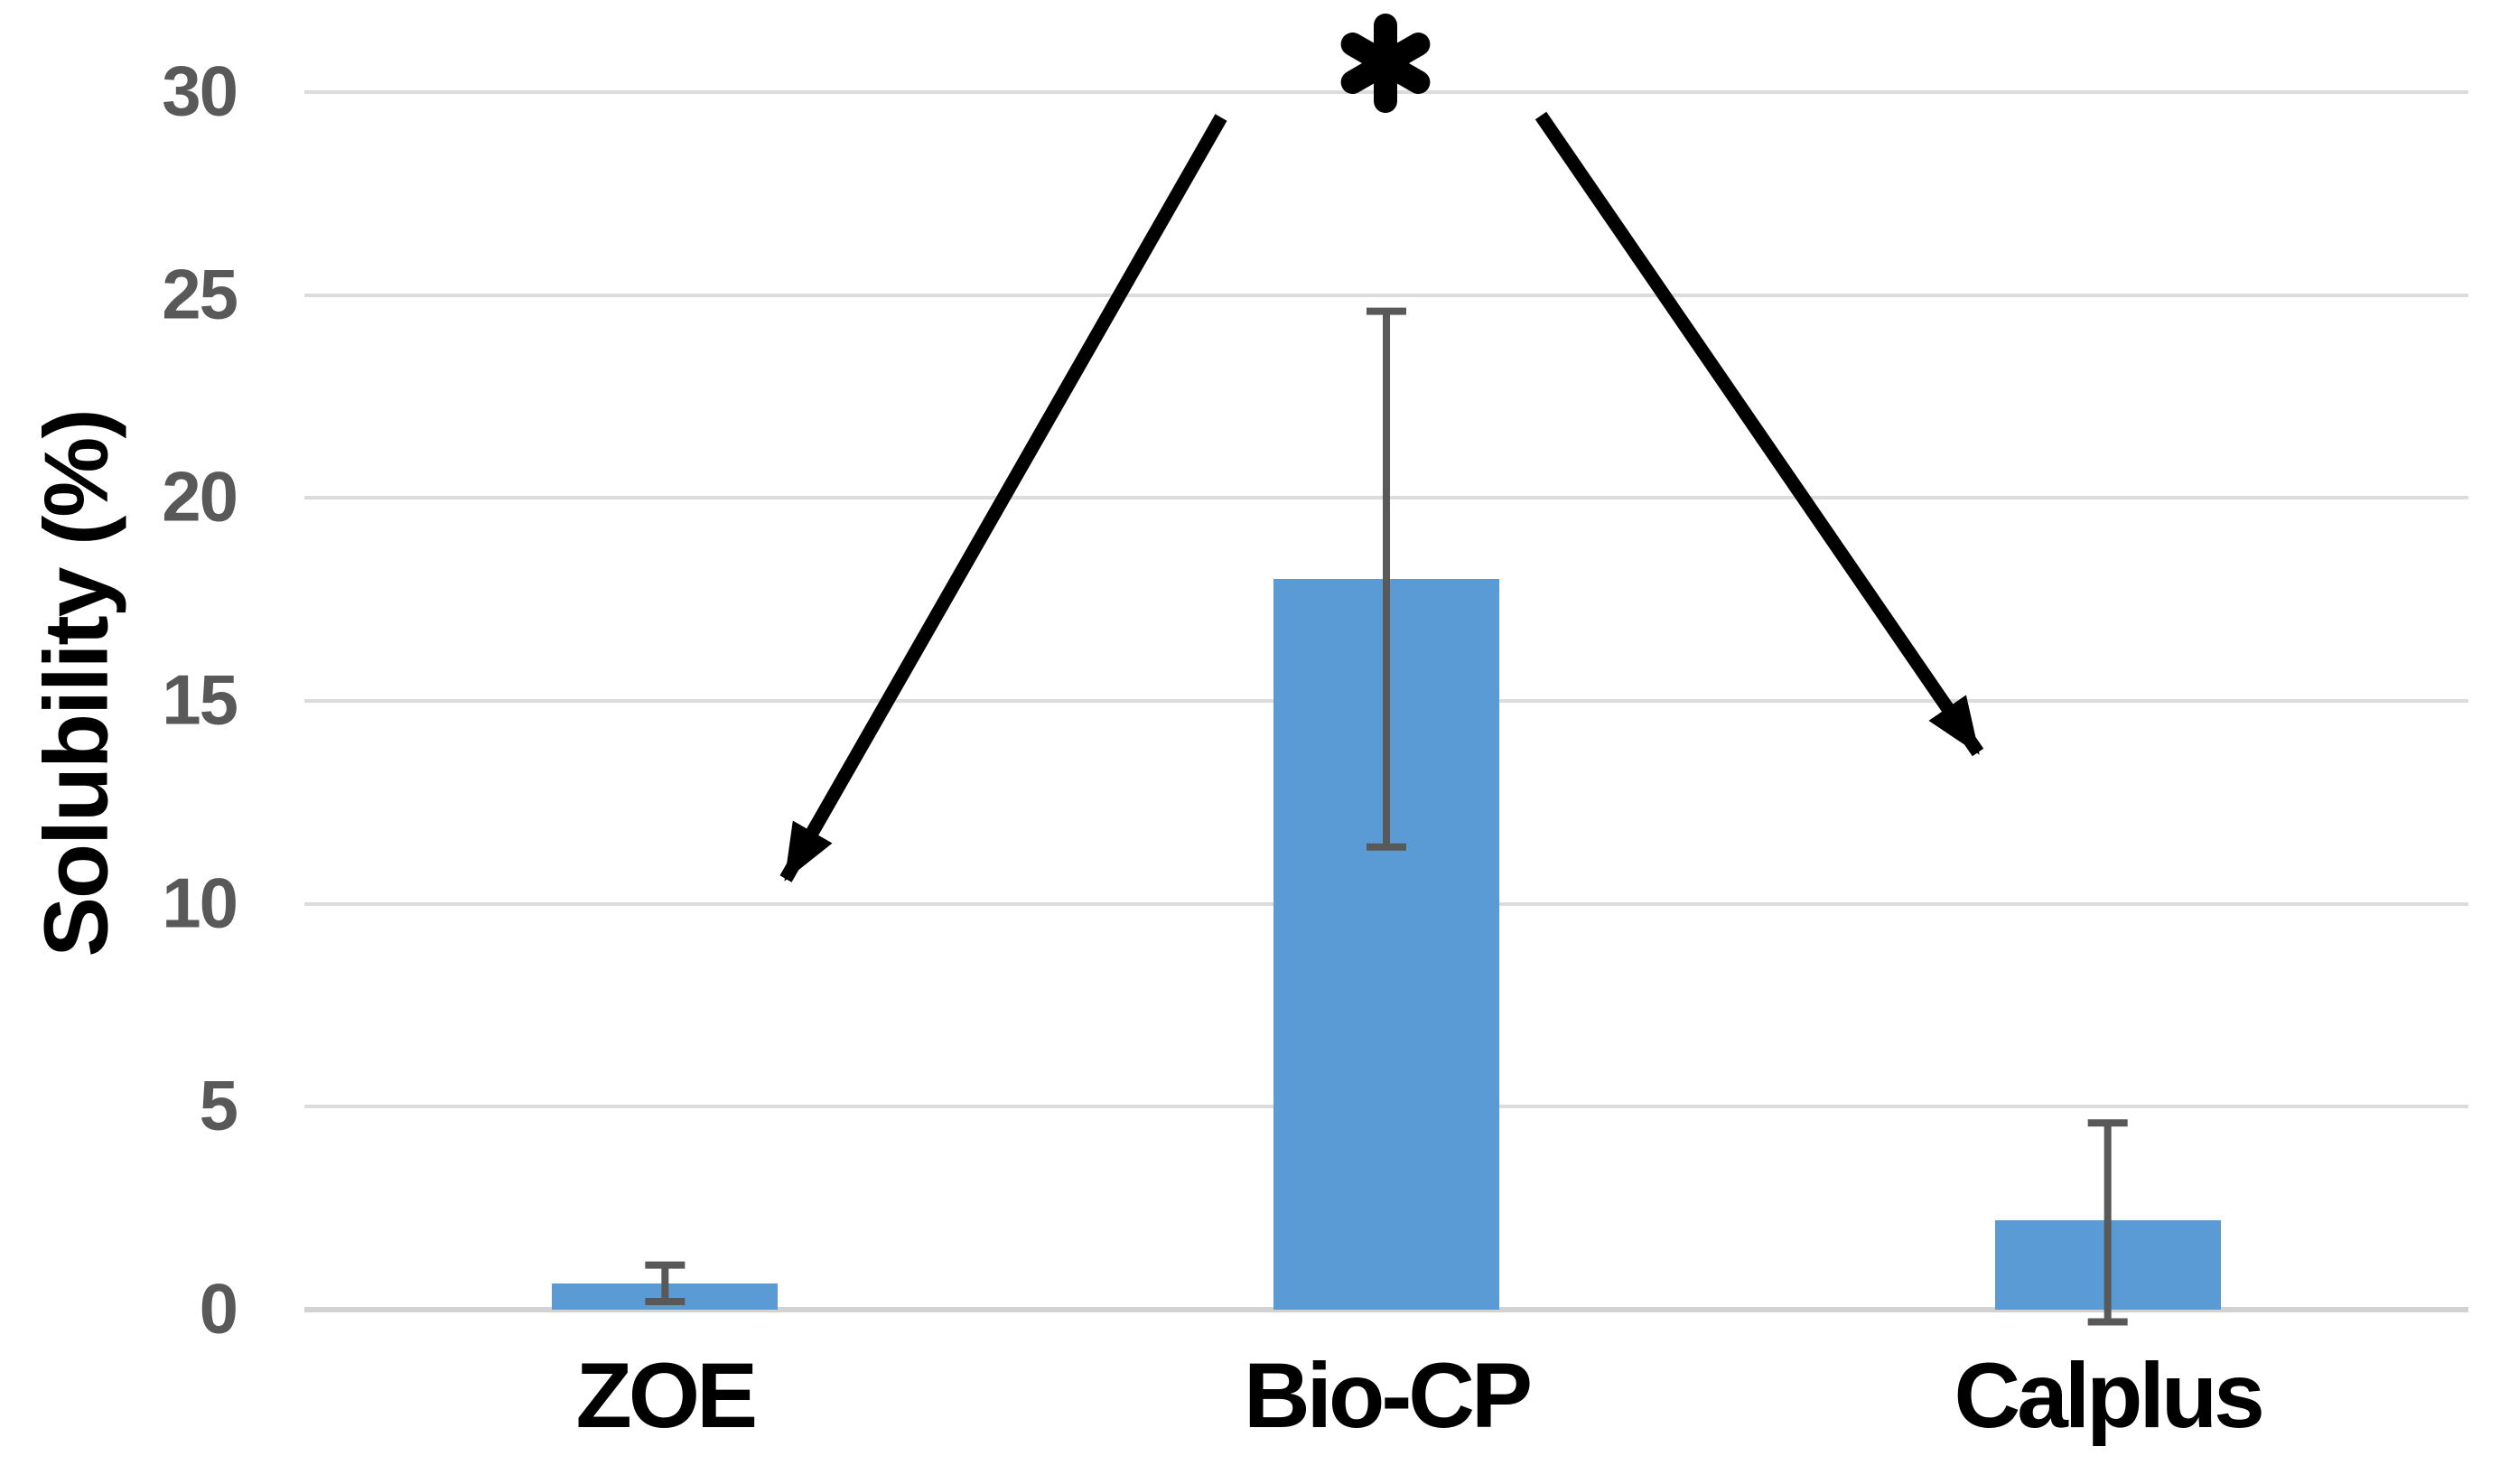 The width and height of the screenshot is (2500, 1484). What do you see at coordinates (200, 700) in the screenshot?
I see `y-tick-label-15: 15` at bounding box center [200, 700].